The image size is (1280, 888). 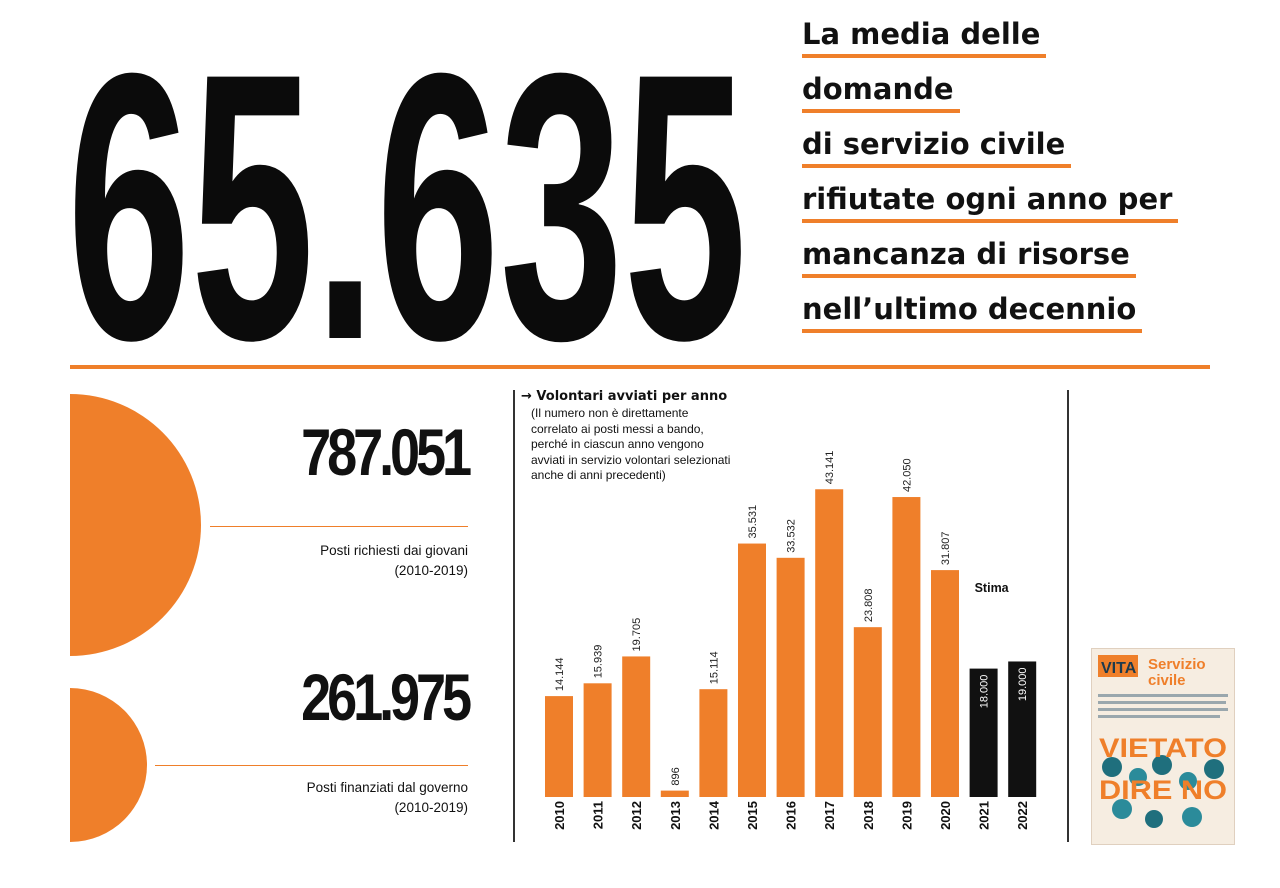 I want to click on bar-2019, so click(x=906, y=647).